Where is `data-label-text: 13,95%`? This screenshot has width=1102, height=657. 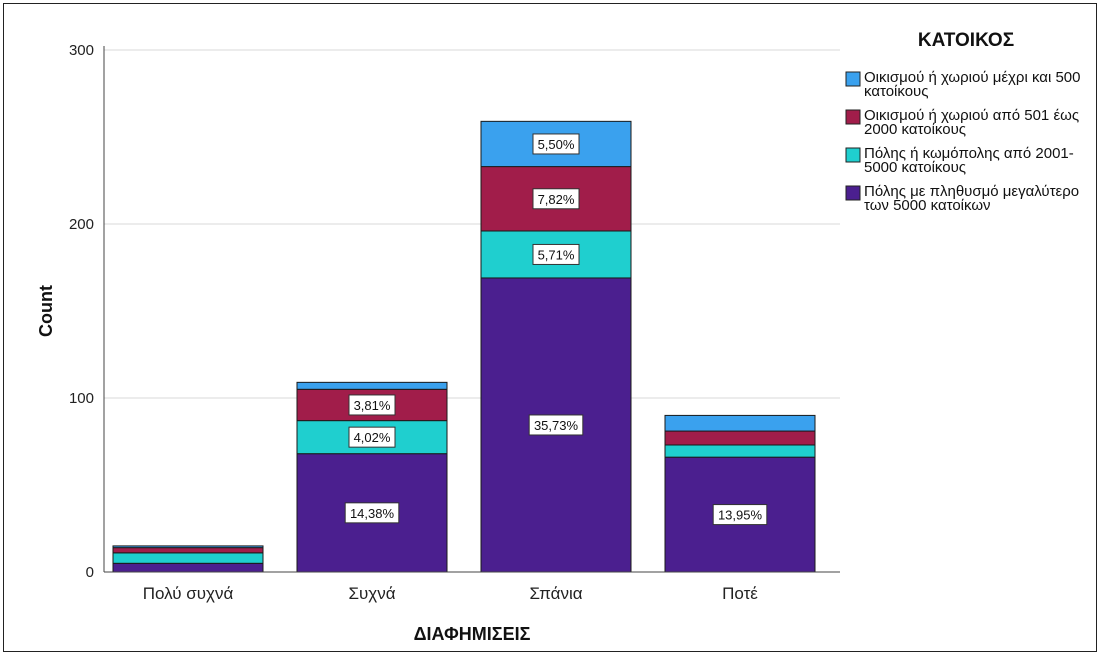
data-label-text: 13,95% is located at coordinates (740, 515).